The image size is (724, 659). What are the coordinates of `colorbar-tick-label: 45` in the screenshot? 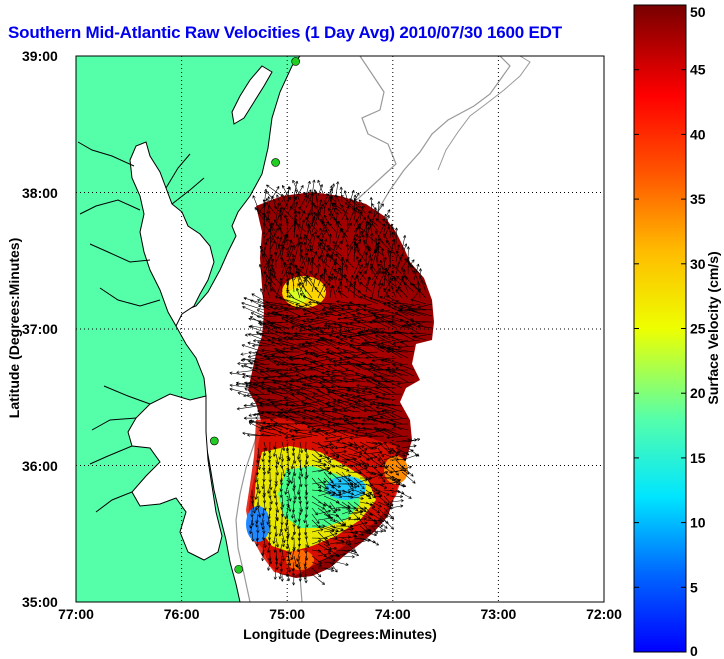 It's located at (698, 70).